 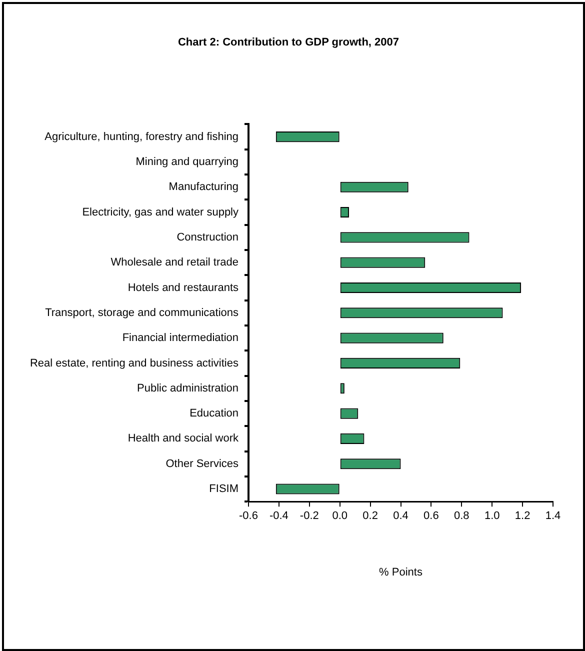 I want to click on x-tick-label: -0.2, so click(x=309, y=516).